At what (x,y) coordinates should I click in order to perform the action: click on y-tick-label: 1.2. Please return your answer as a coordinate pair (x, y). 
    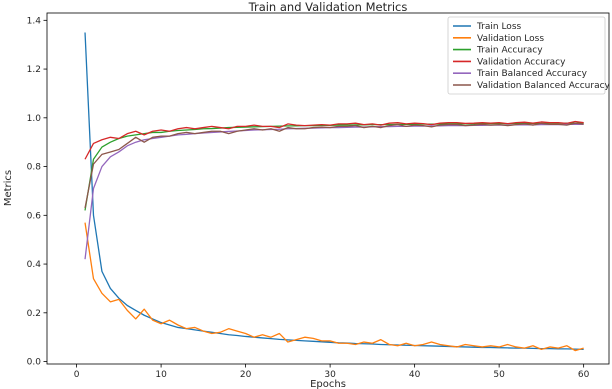
    Looking at the image, I should click on (34, 70).